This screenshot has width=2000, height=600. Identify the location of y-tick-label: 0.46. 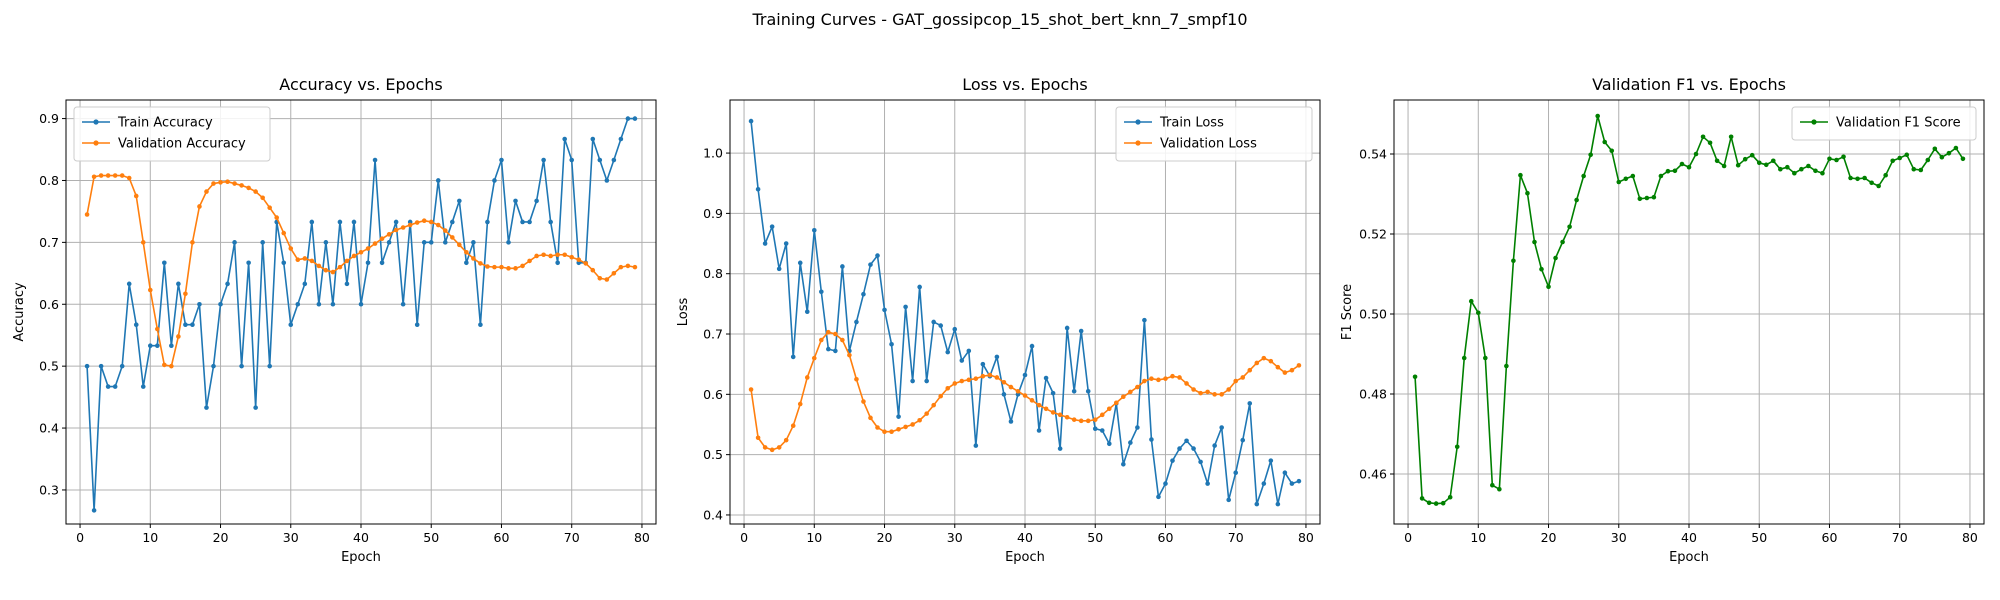
(1373, 474).